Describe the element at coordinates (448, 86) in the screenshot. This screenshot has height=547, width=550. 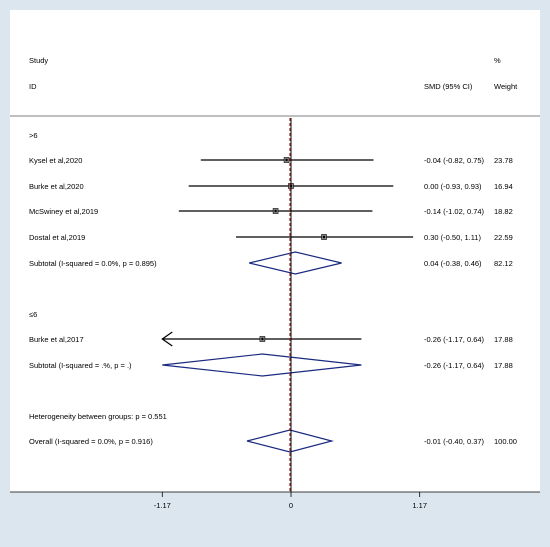
I see `header-effect: SMD (95% CI)` at that location.